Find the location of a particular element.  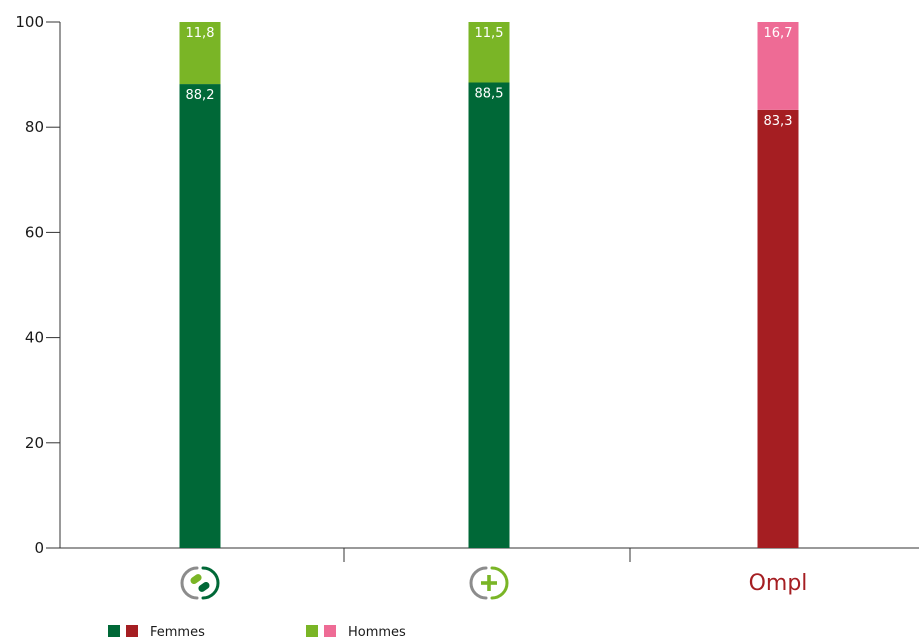

y-tick-label: 20 is located at coordinates (34, 443).